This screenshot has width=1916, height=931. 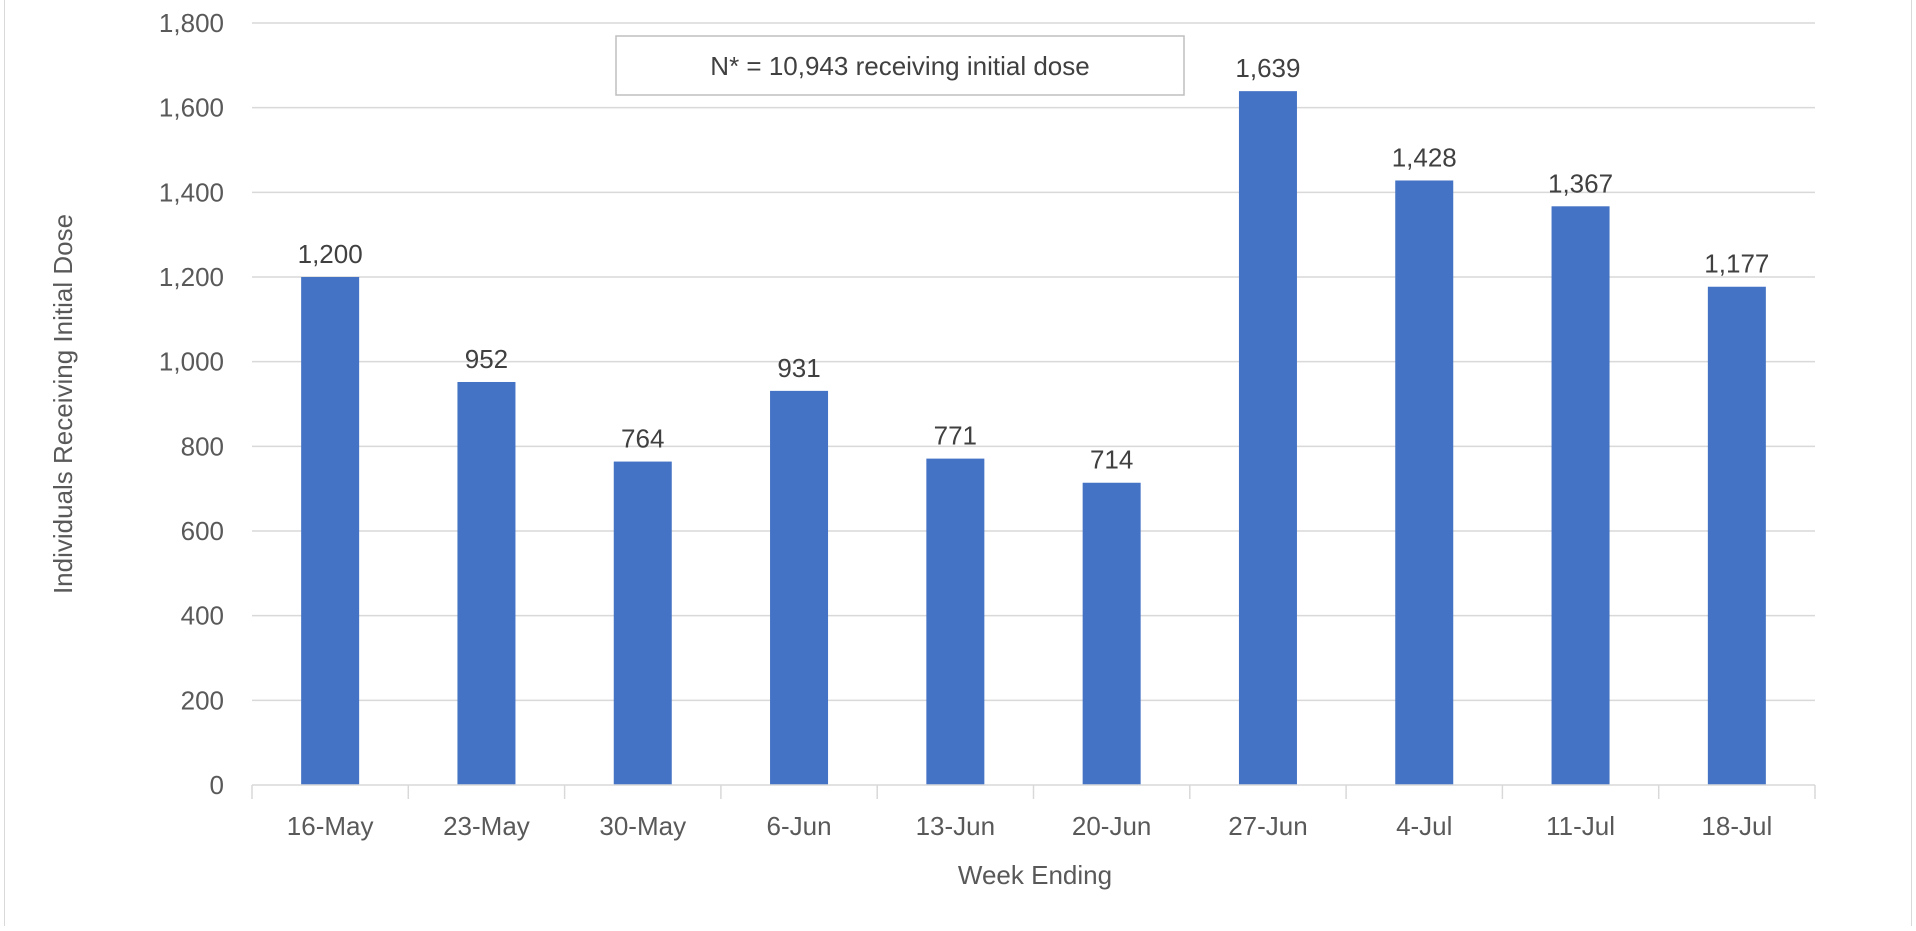 What do you see at coordinates (955, 436) in the screenshot?
I see `data-label: 771` at bounding box center [955, 436].